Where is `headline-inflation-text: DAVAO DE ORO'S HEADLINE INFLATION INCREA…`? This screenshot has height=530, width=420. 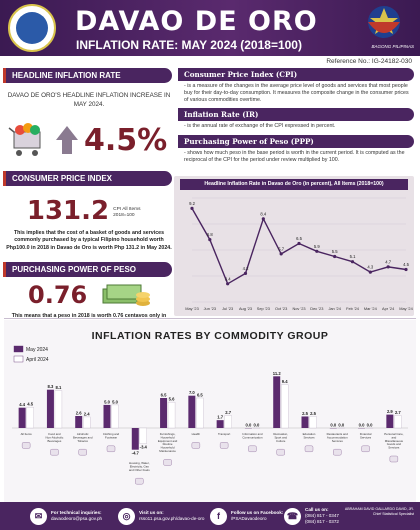
headline-inflation-text: DAVAO DE ORO'S HEADLINE INFLATION INCREA… is located at coordinates (89, 100).